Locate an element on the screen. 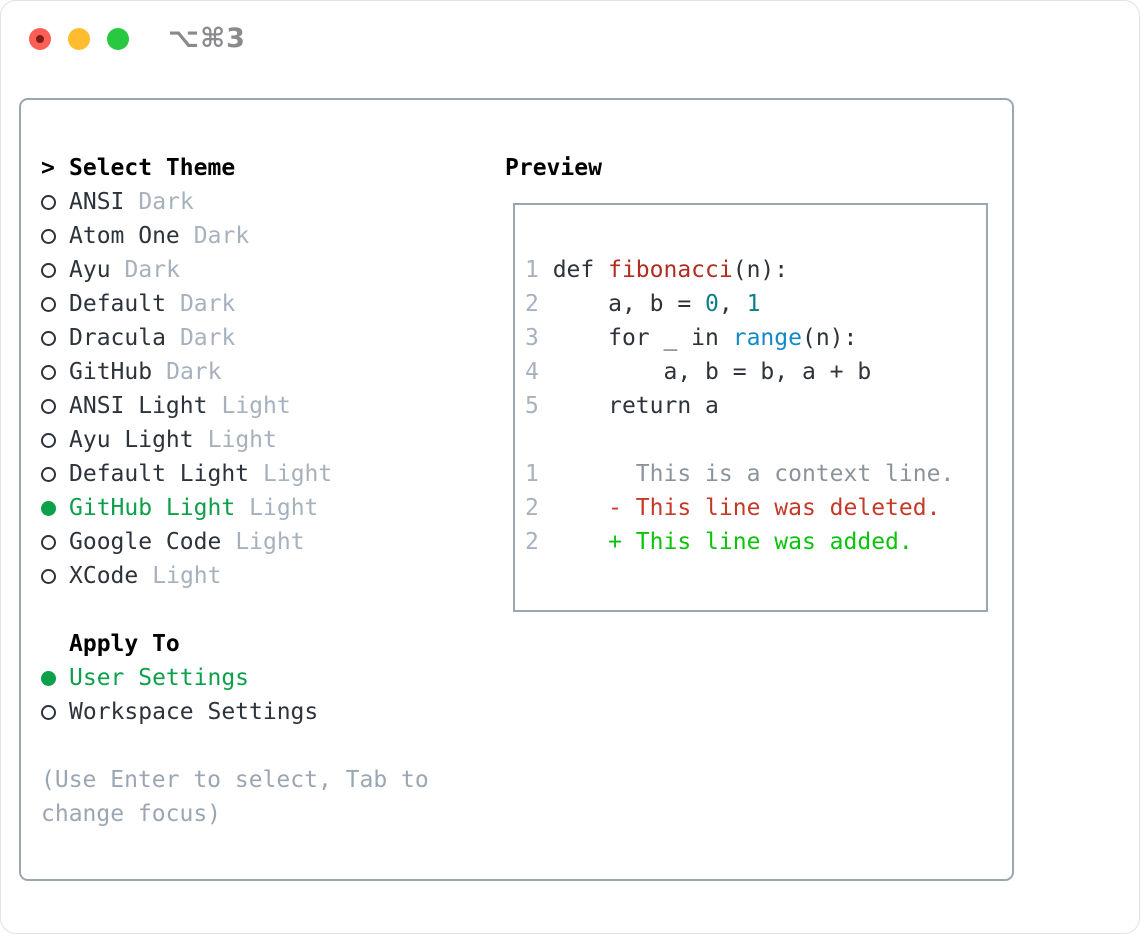 This screenshot has height=934, width=1140. select-theme-header: > Select Theme is located at coordinates (235, 168).